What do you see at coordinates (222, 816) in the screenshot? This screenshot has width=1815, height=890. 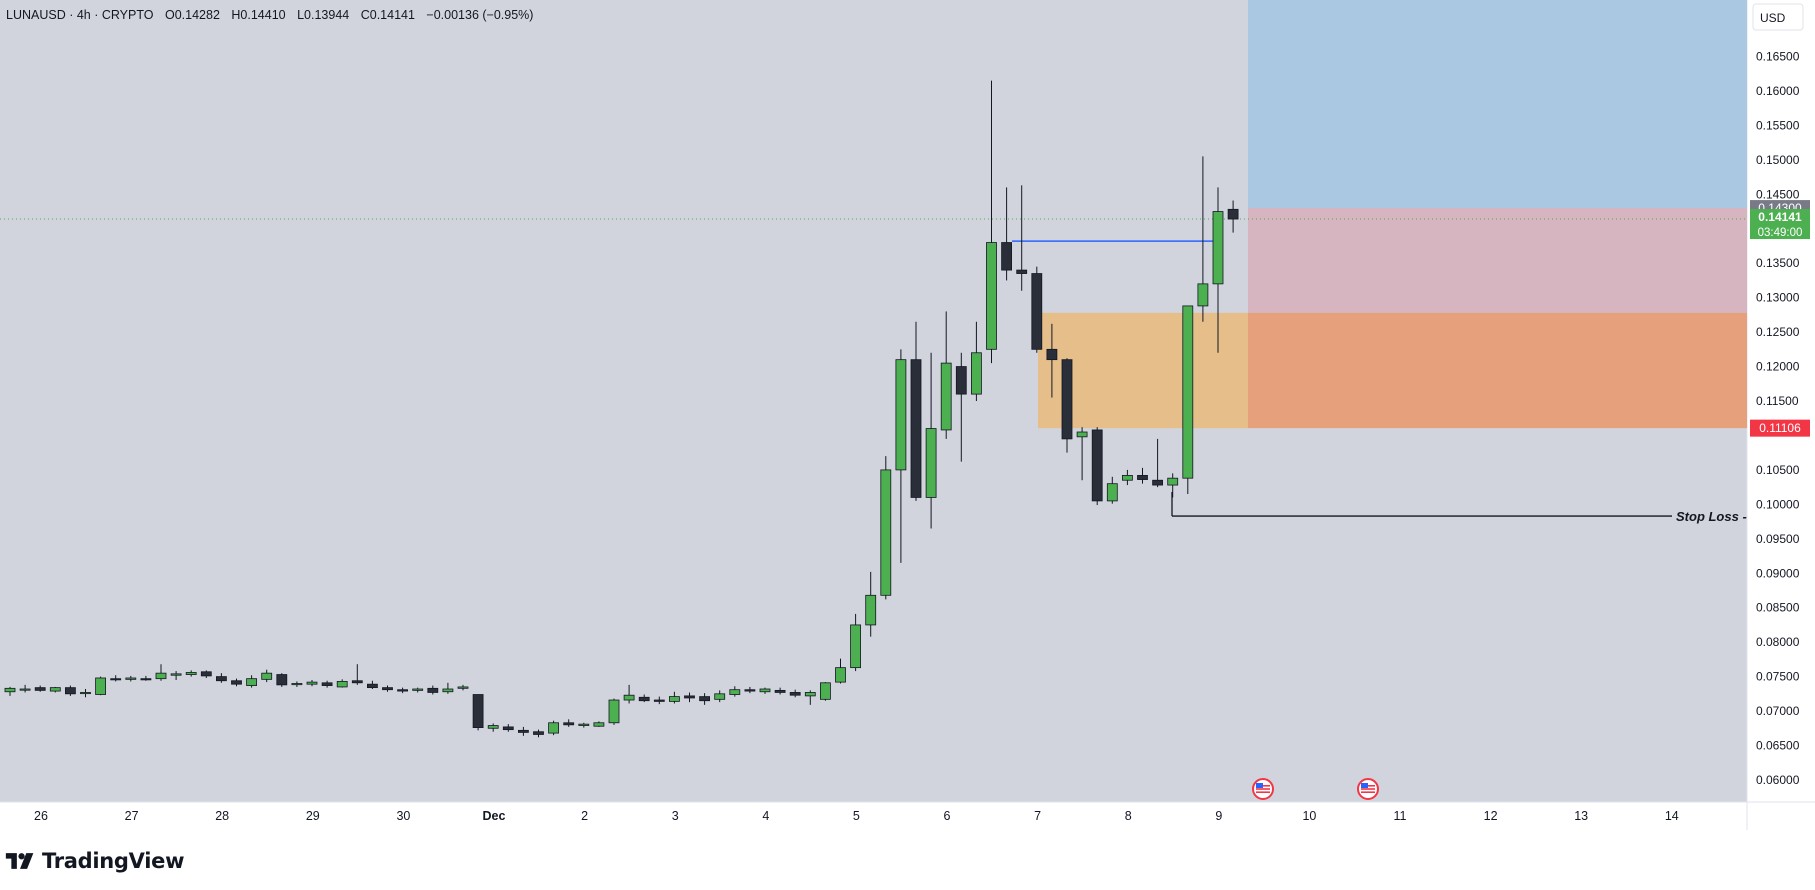 I see `time-tick-label: 28` at bounding box center [222, 816].